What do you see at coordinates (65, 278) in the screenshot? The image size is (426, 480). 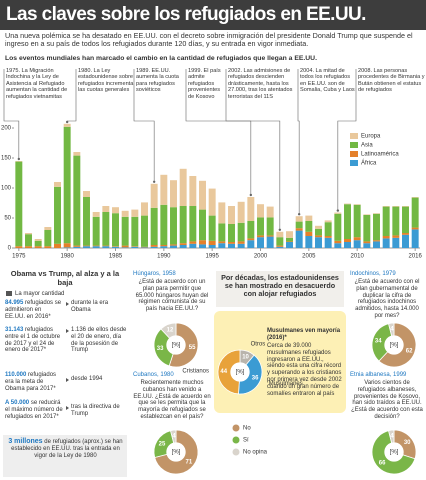 I see `panel-title: Obama vs Trump, al alza y a la baja` at bounding box center [65, 278].